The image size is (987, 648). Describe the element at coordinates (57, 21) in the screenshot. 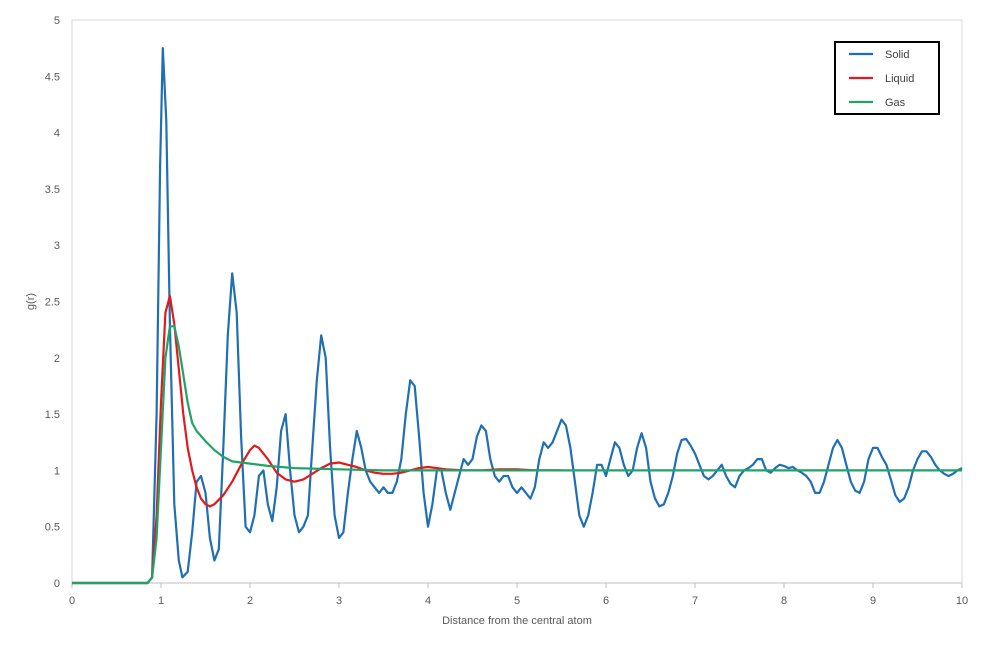

I see `y-tick-label: 5` at that location.